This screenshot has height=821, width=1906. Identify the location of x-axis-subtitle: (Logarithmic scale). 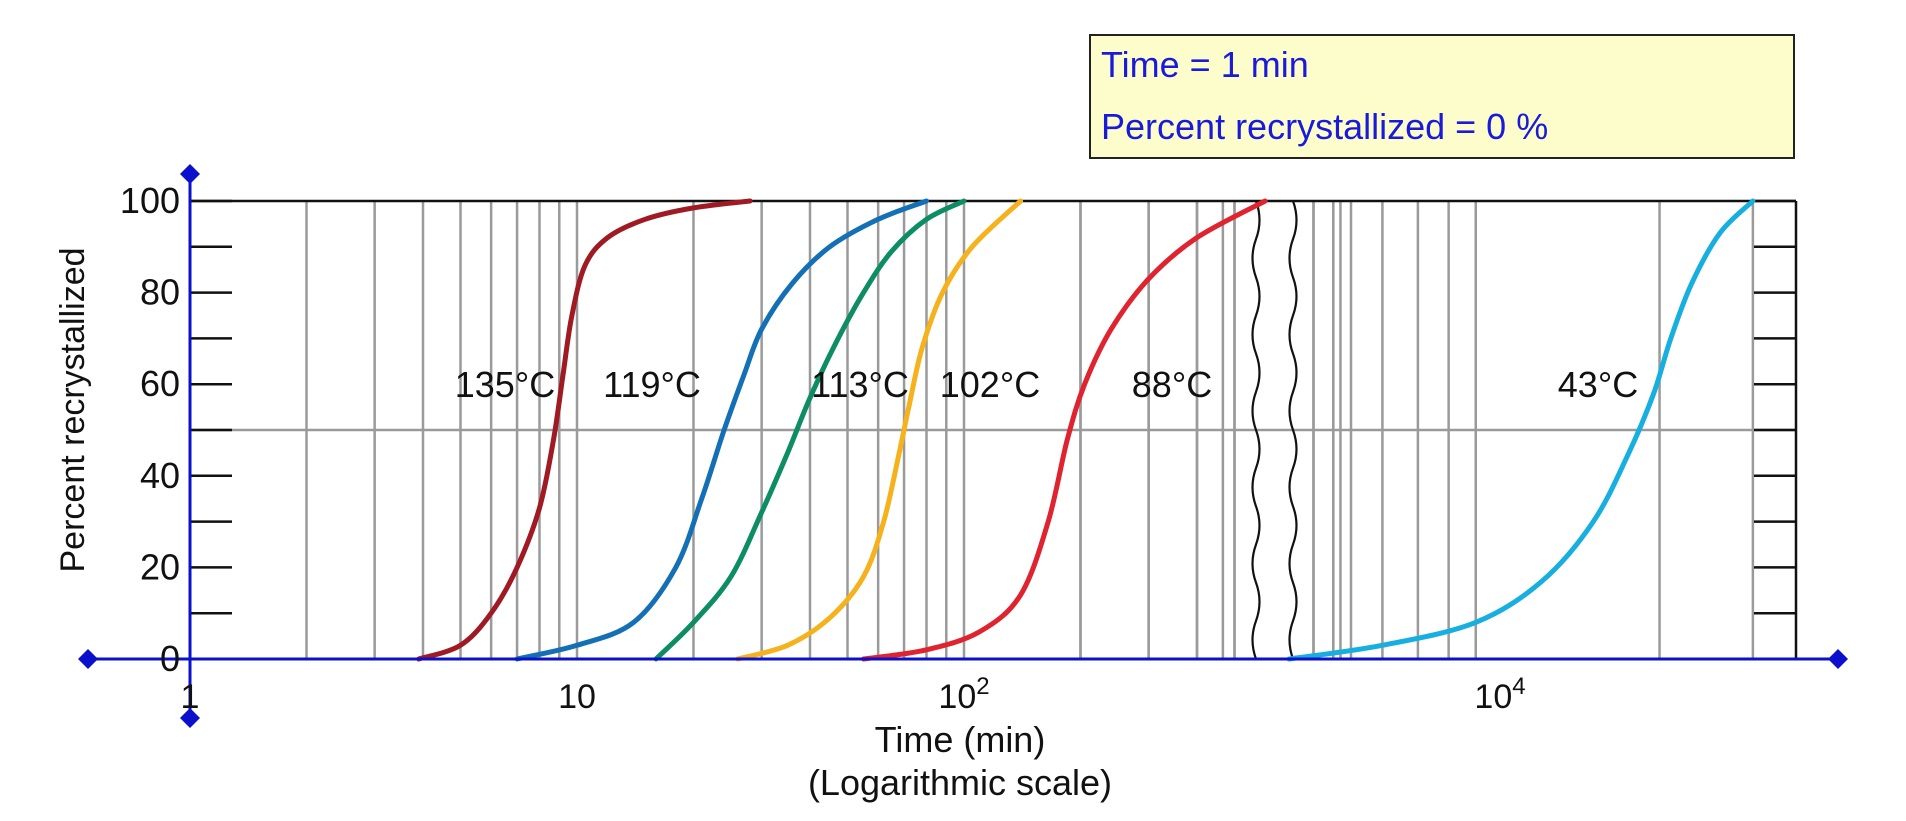
(960, 782).